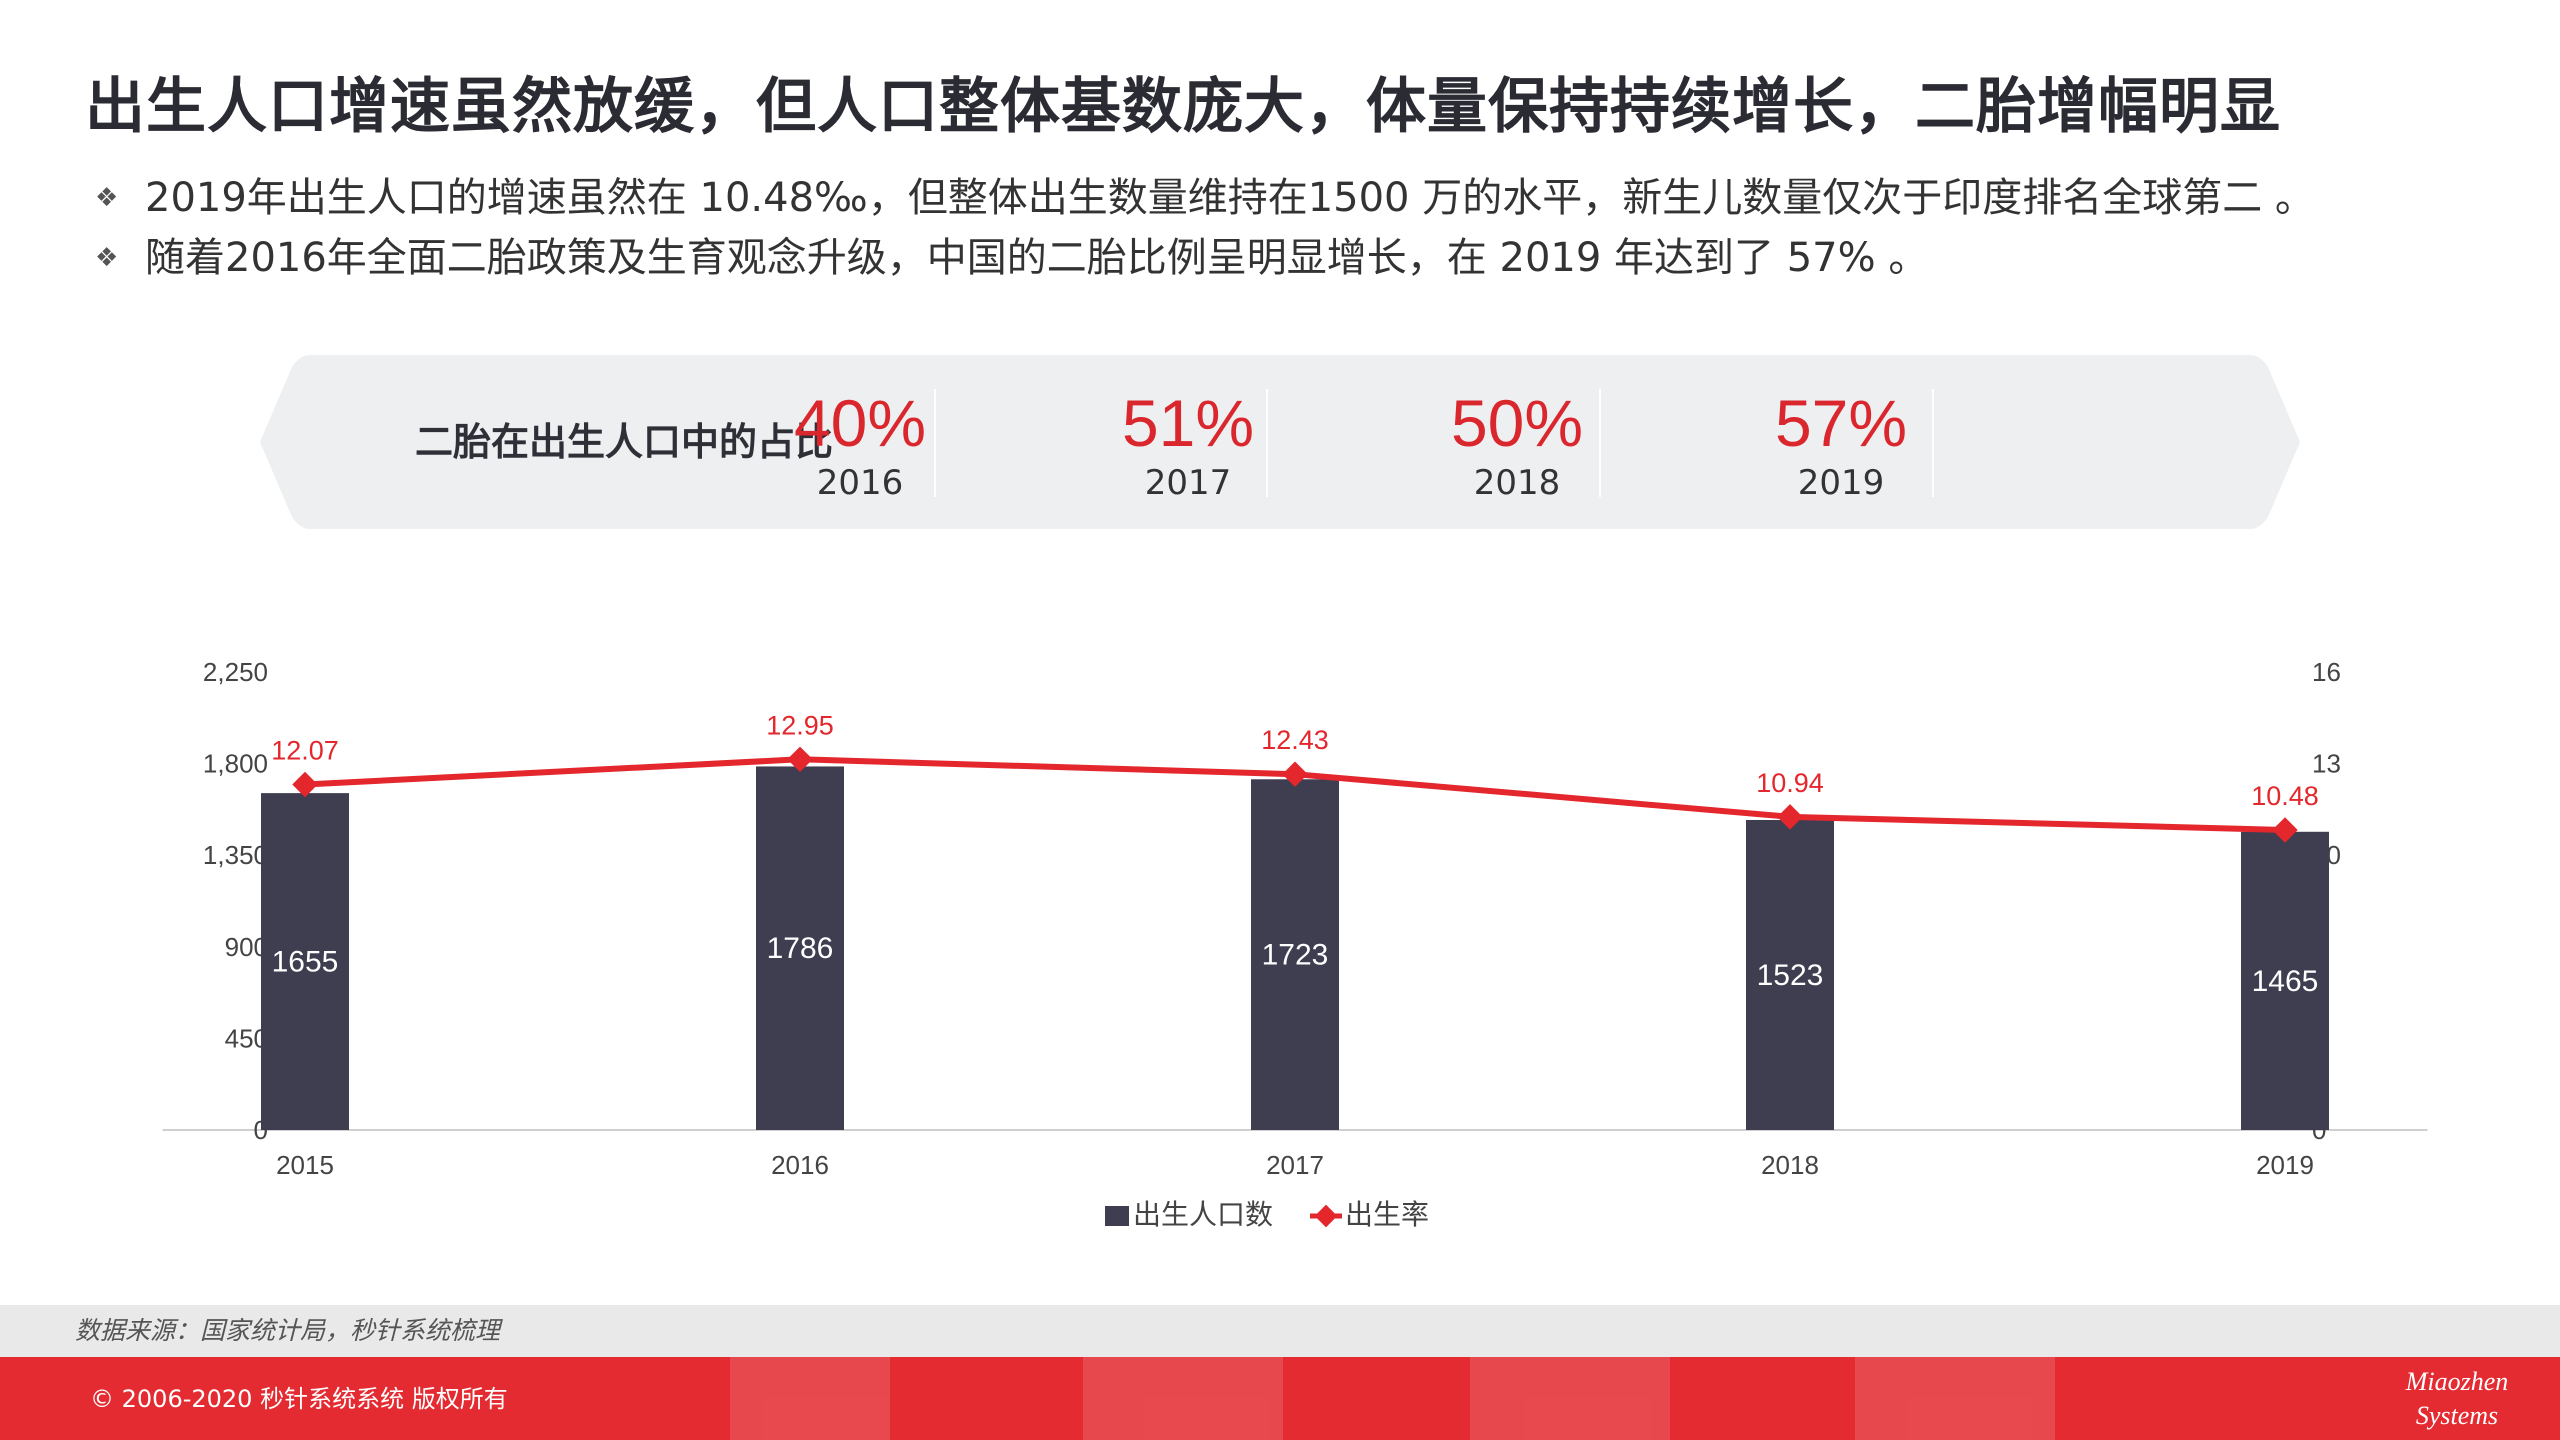  I want to click on bar-value-label: 1655, so click(305, 962).